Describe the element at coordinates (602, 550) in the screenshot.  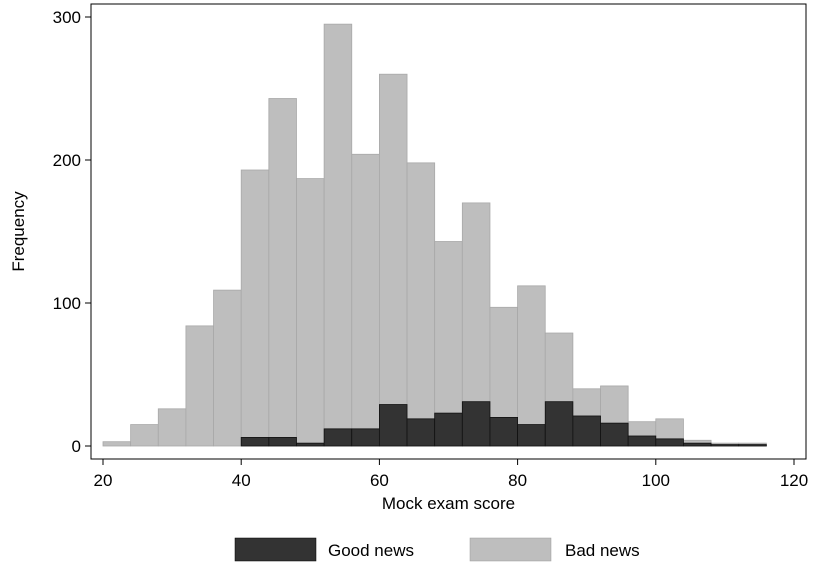
I see `legend-label-bad-news: Bad news` at that location.